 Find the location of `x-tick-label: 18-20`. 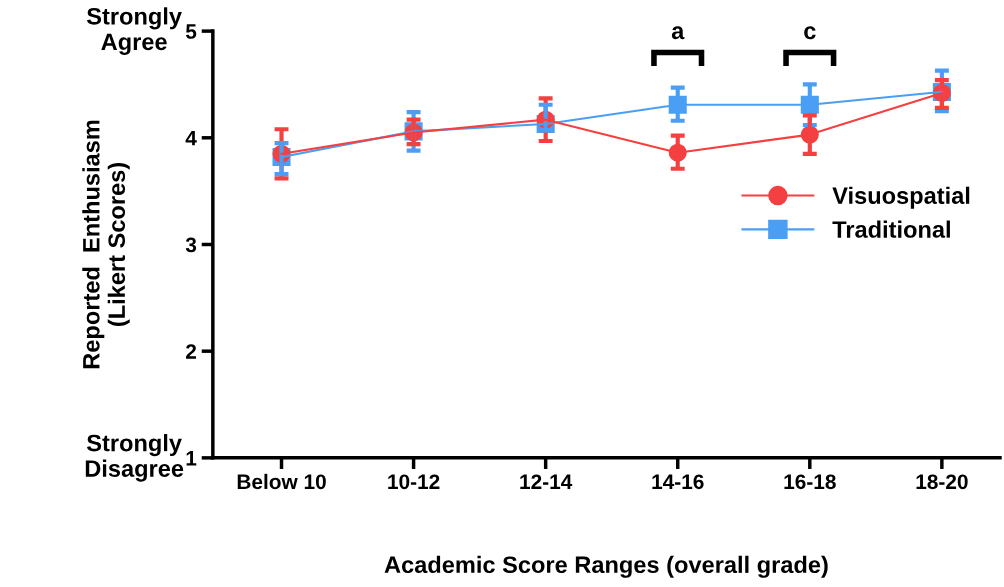

x-tick-label: 18-20 is located at coordinates (942, 482).